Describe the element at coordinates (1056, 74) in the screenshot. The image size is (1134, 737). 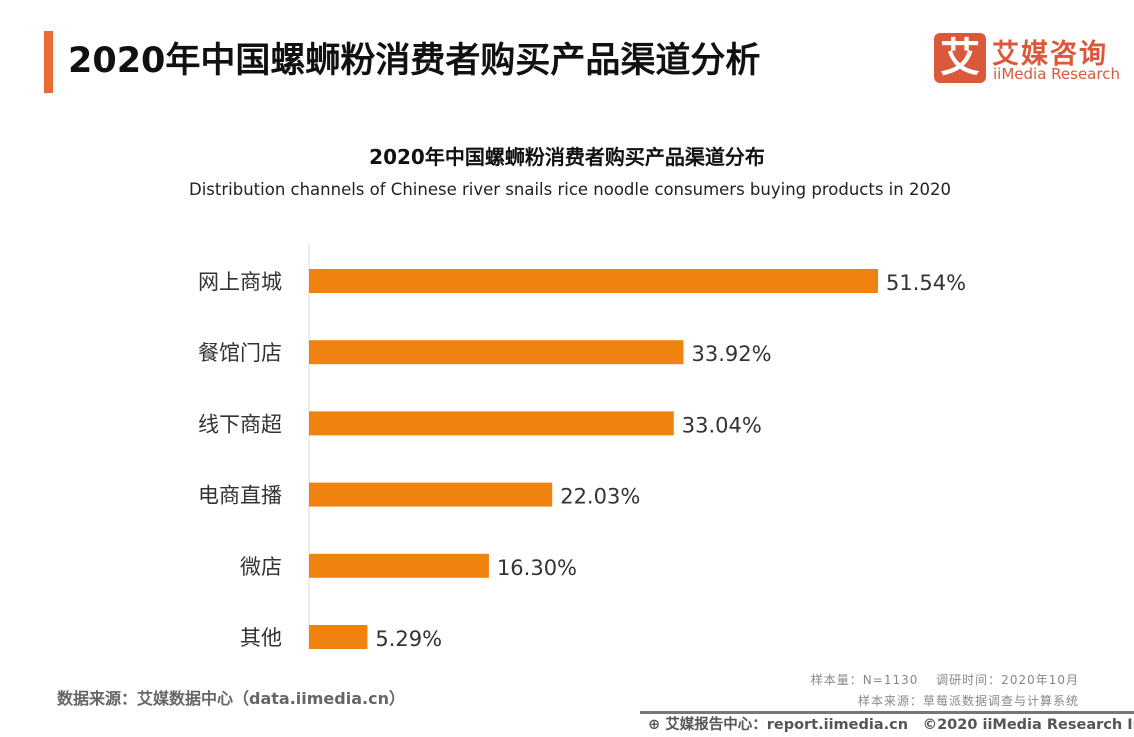
I see `logo-en: iiMedia Research` at that location.